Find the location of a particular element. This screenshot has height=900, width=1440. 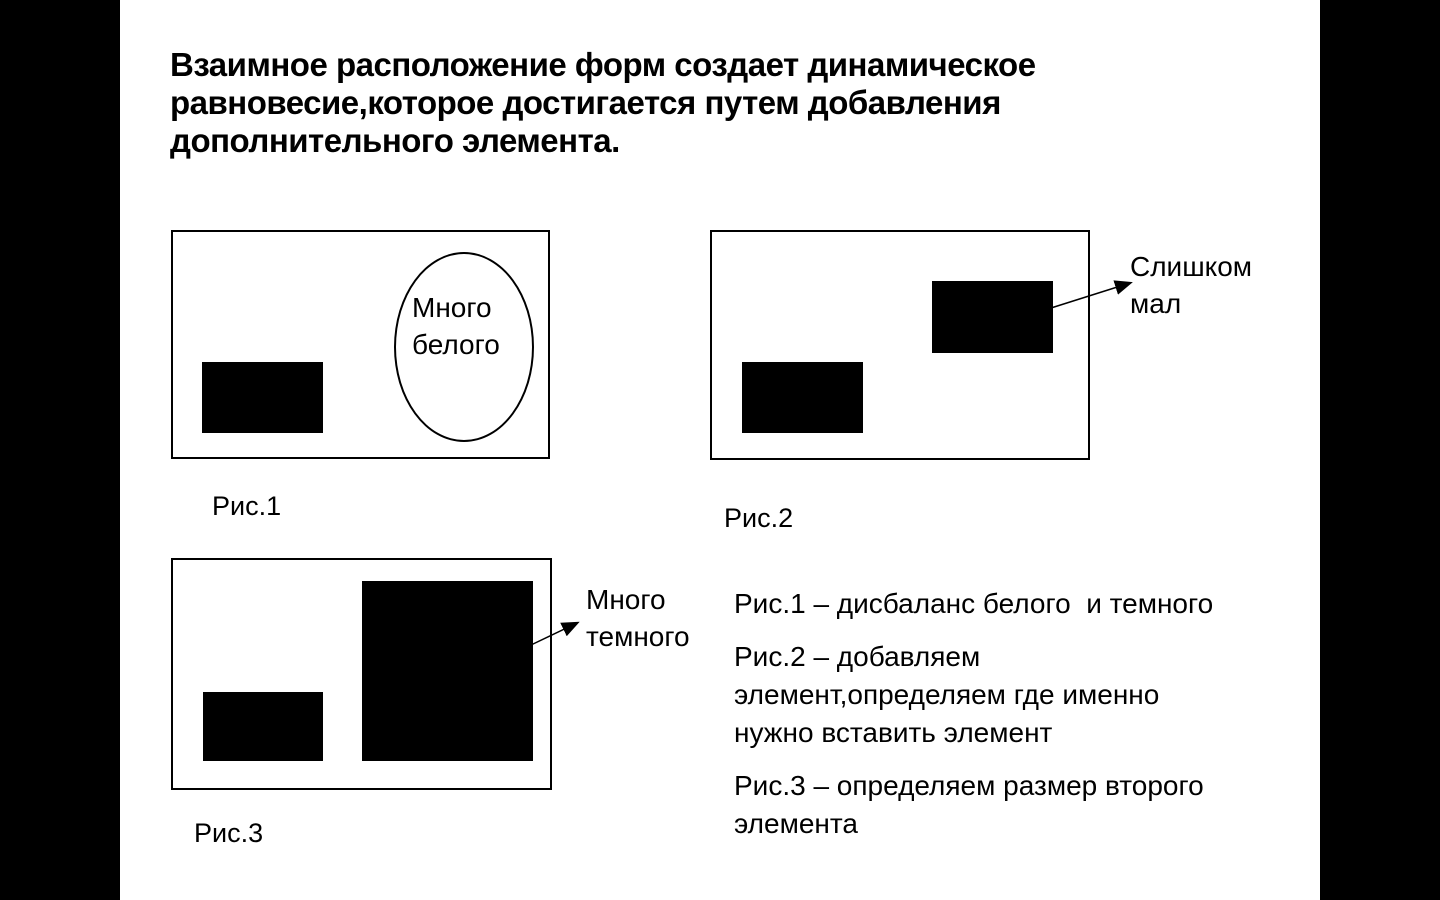

letterbox-right is located at coordinates (1380, 450).